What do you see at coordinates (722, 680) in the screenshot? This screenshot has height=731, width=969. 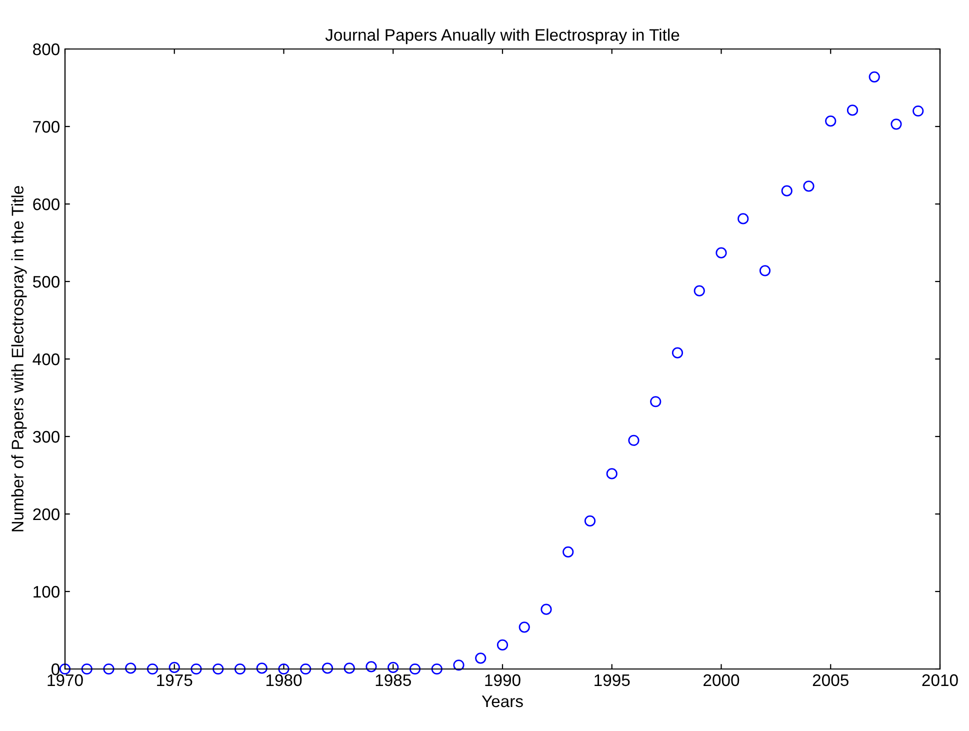 I see `x-tick-label: 2000` at bounding box center [722, 680].